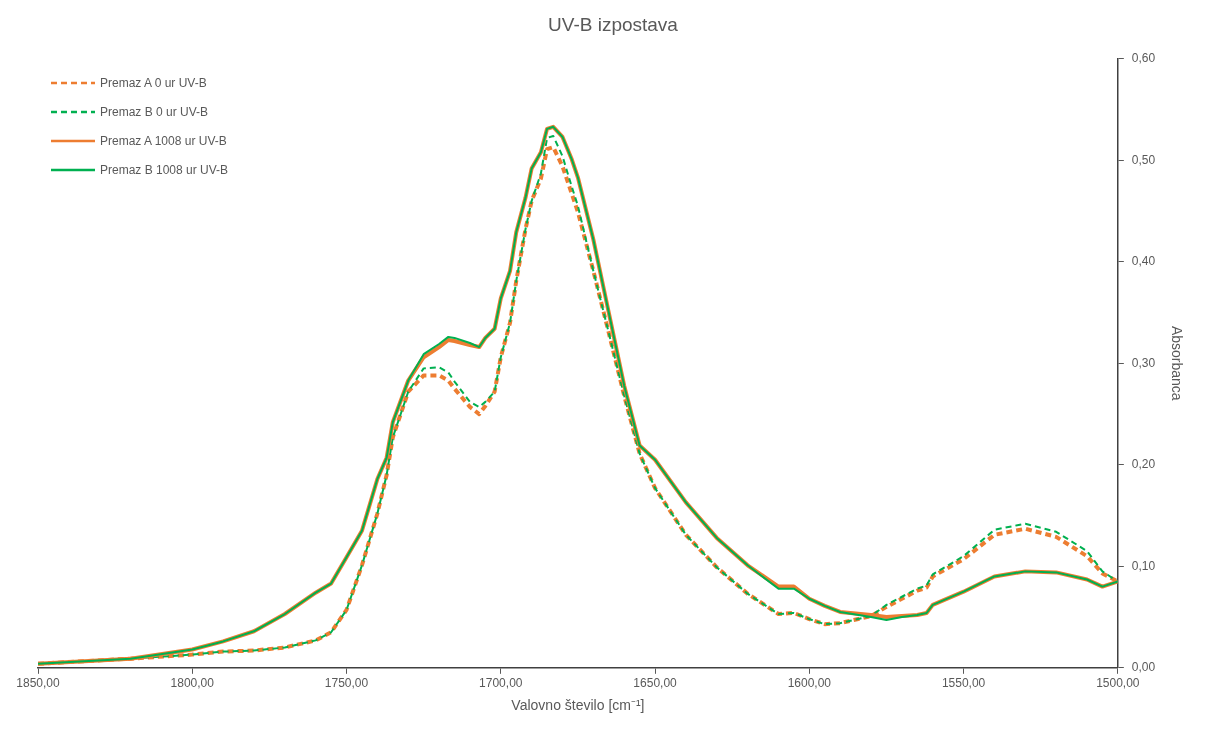 The image size is (1206, 731). I want to click on y-tick-label: 0,40, so click(1143, 261).